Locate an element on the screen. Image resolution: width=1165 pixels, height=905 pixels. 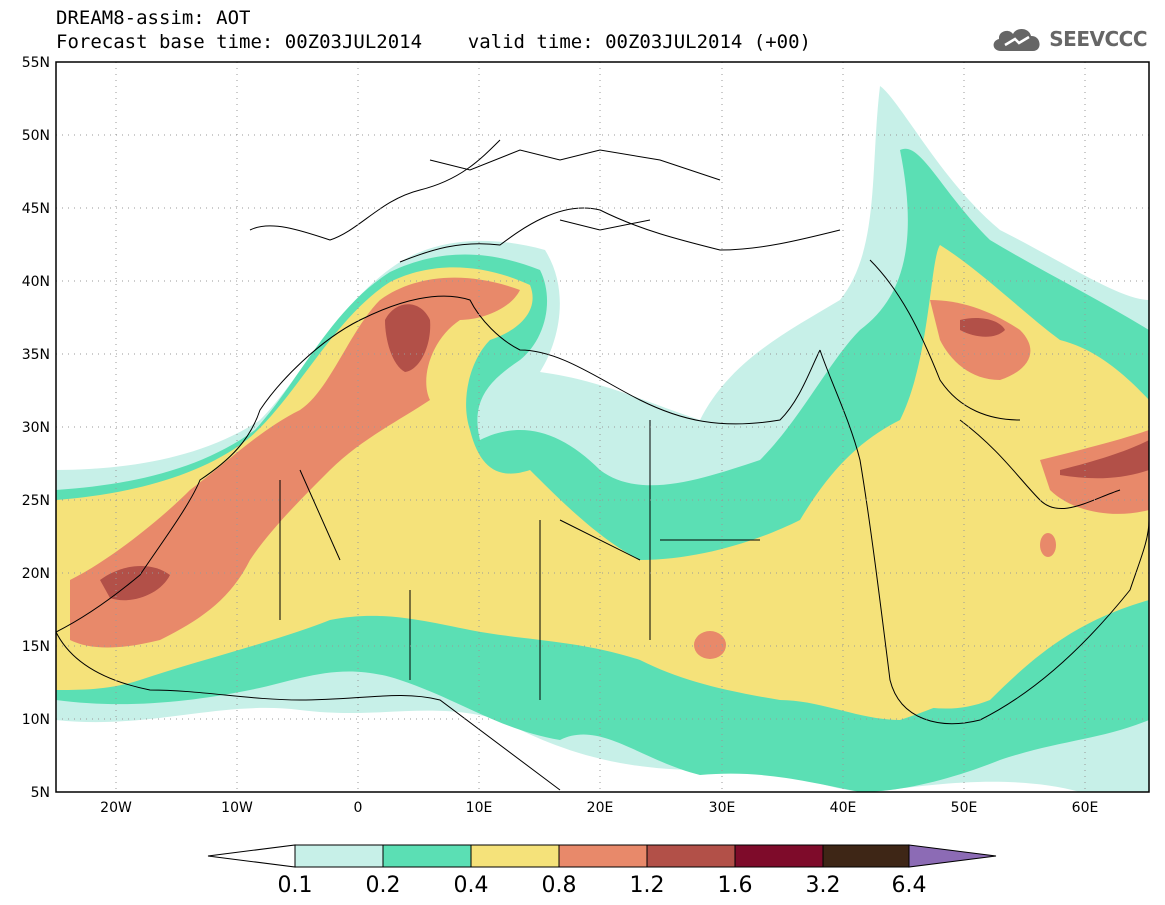
lat-label: 20N is located at coordinates (36, 574).